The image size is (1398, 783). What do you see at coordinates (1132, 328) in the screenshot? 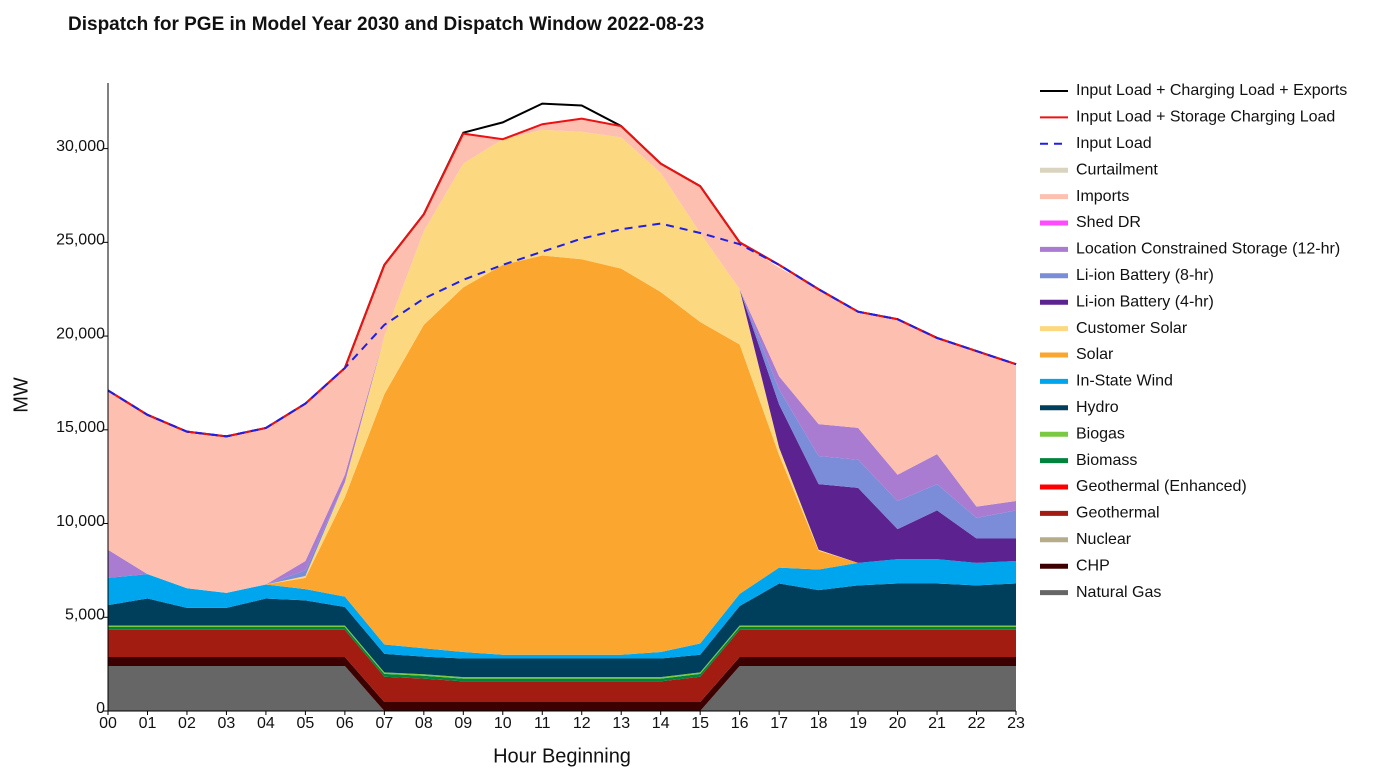
I see `legend-label: Customer Solar` at bounding box center [1132, 328].